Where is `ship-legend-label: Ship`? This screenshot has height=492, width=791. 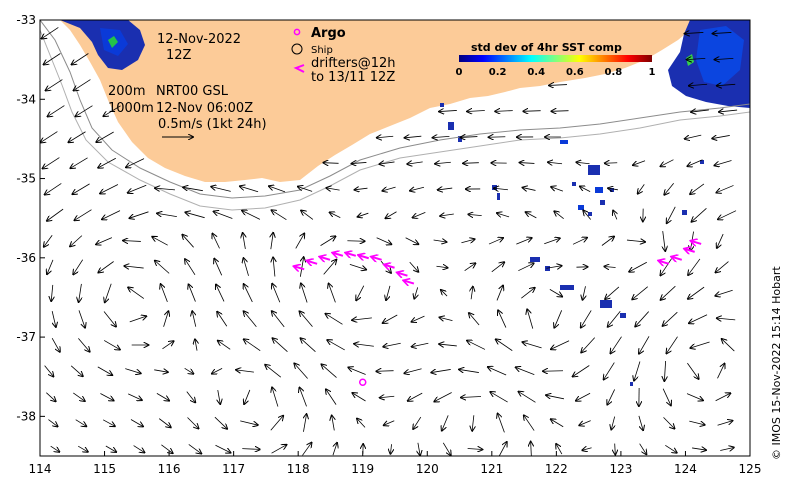
ship-legend-label: Ship is located at coordinates (322, 50).